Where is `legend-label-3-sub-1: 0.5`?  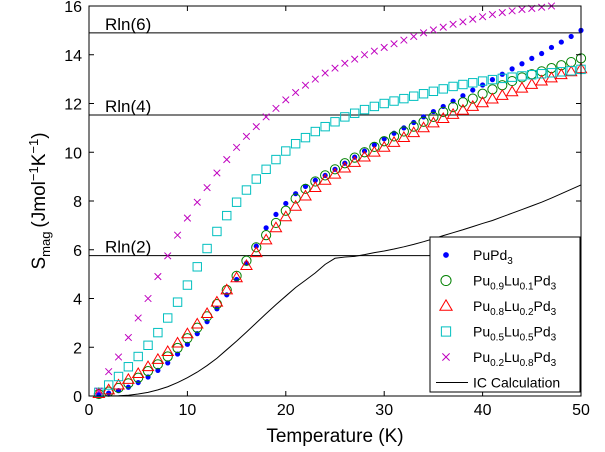 legend-label-3-sub-1: 0.5 is located at coordinates (527, 338).